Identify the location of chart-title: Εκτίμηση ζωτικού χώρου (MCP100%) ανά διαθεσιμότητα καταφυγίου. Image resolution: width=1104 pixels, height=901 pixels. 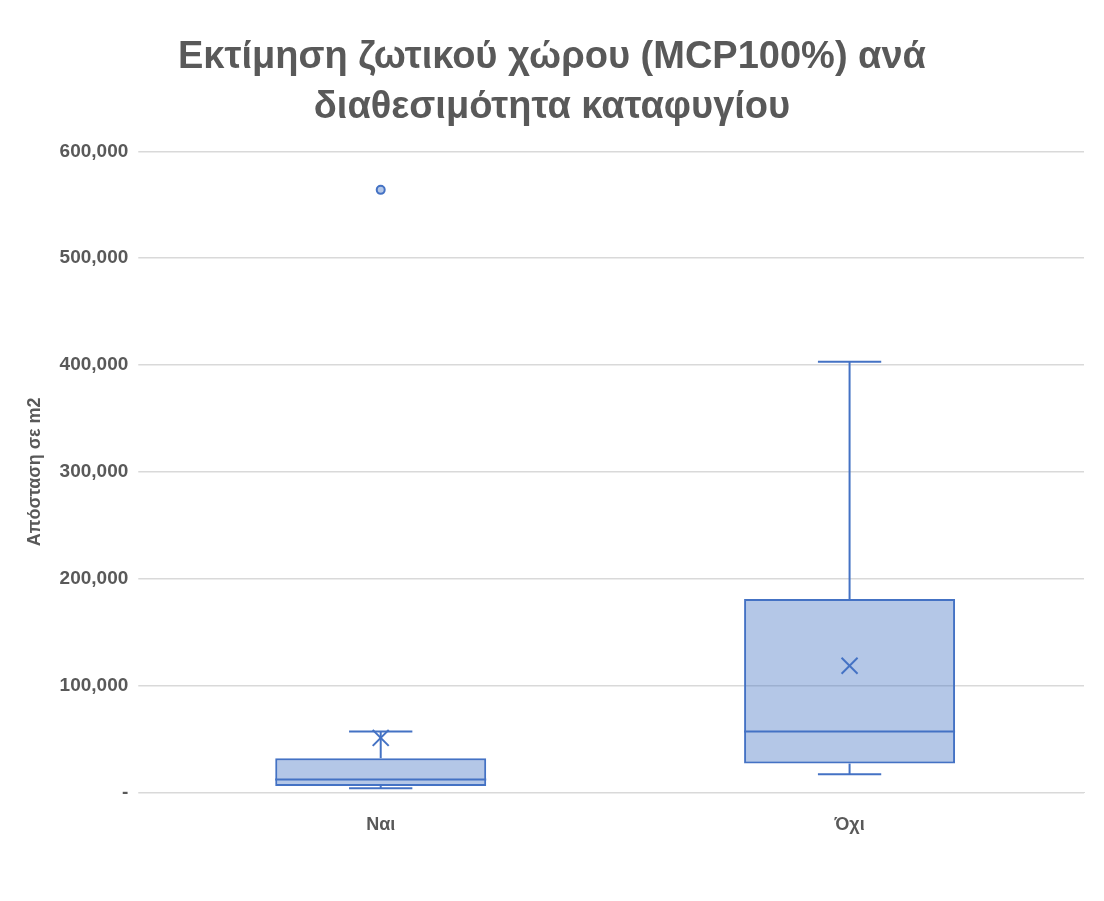
(552, 80).